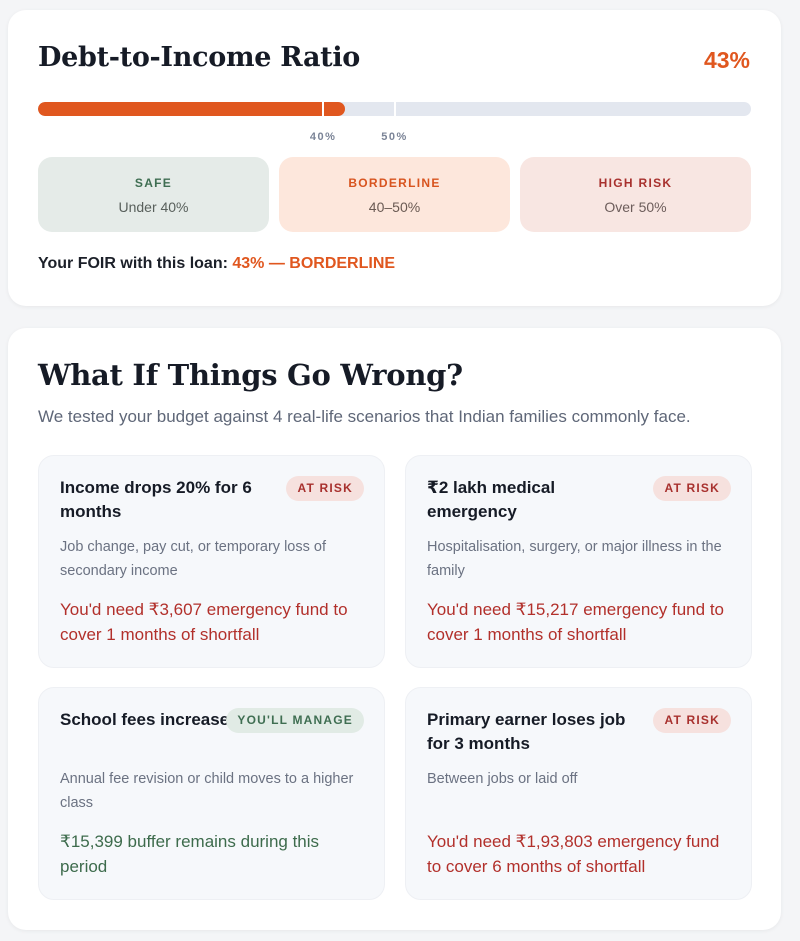 The height and width of the screenshot is (941, 800). What do you see at coordinates (394, 194) in the screenshot?
I see `zone-borderline: BORDERLINE 40–50%` at bounding box center [394, 194].